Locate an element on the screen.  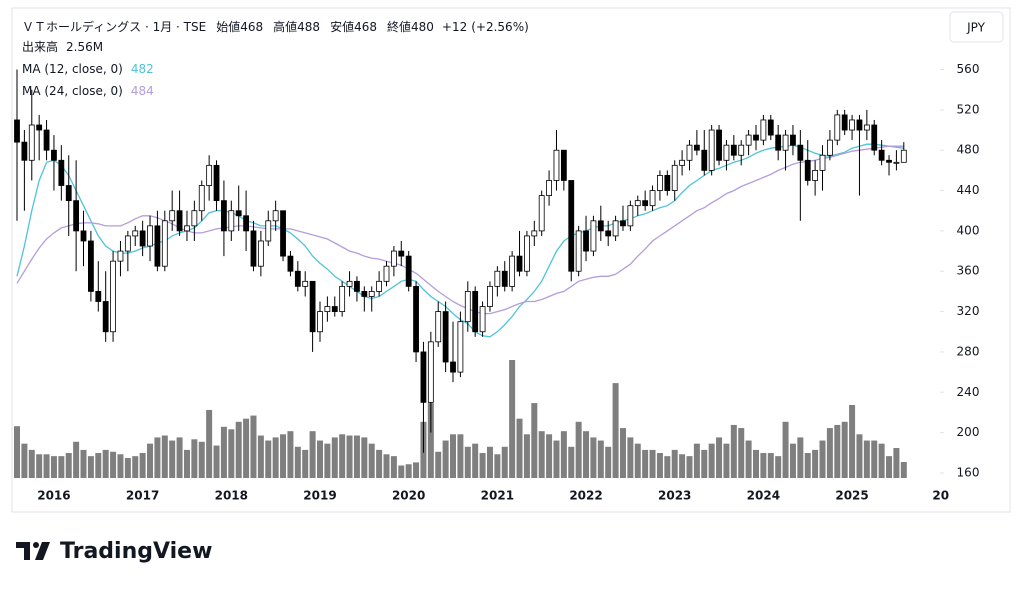
title-text: ＶＴホールディングス · 1月 · TSE is located at coordinates (114, 26).